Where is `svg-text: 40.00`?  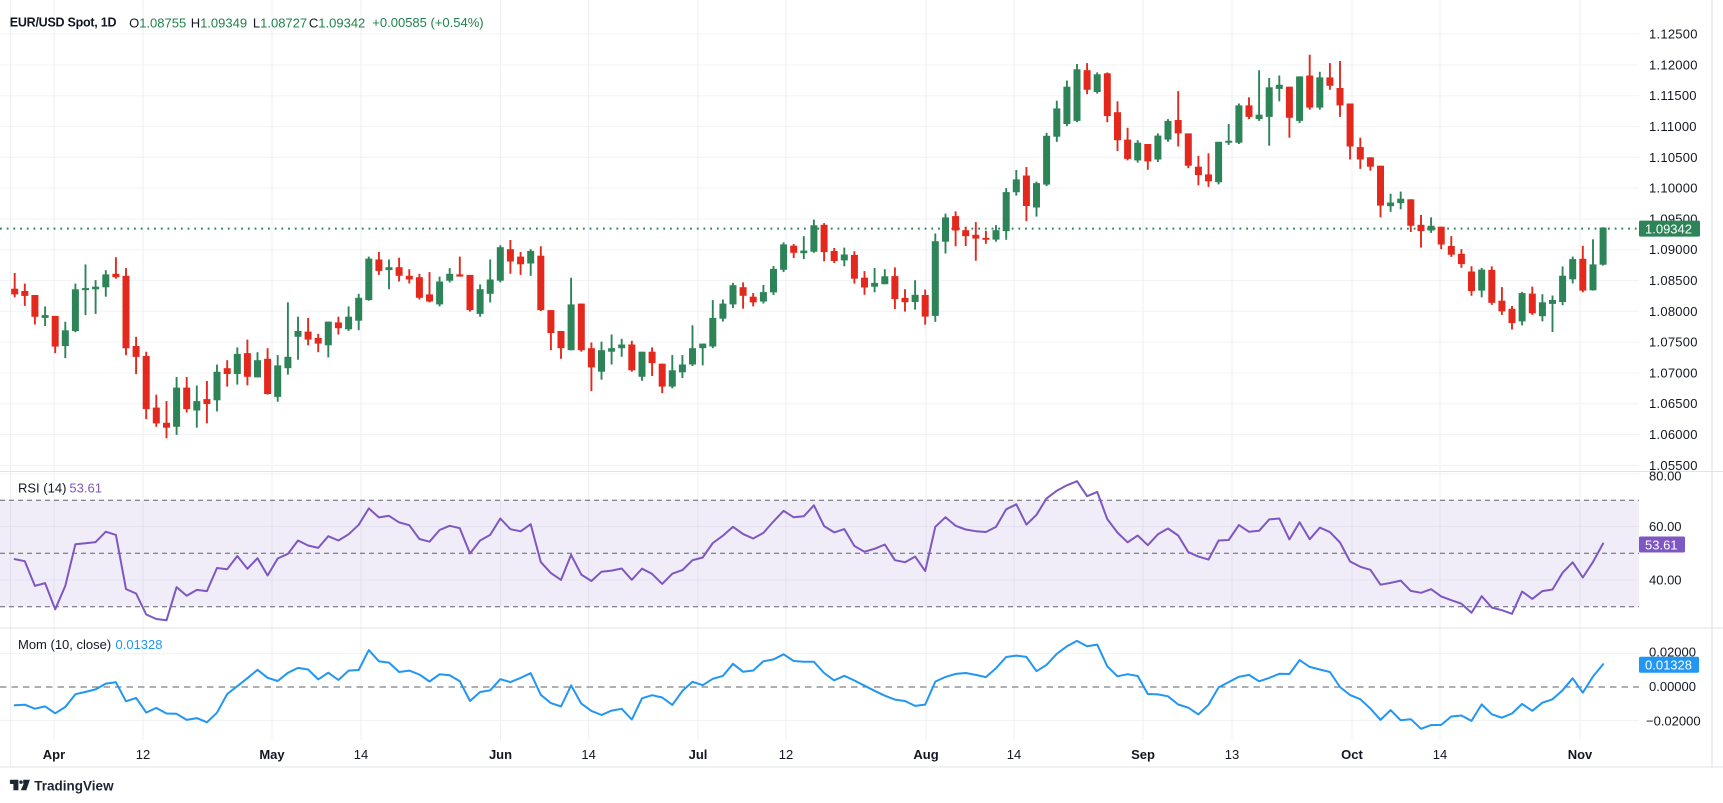
svg-text: 40.00 is located at coordinates (1665, 580).